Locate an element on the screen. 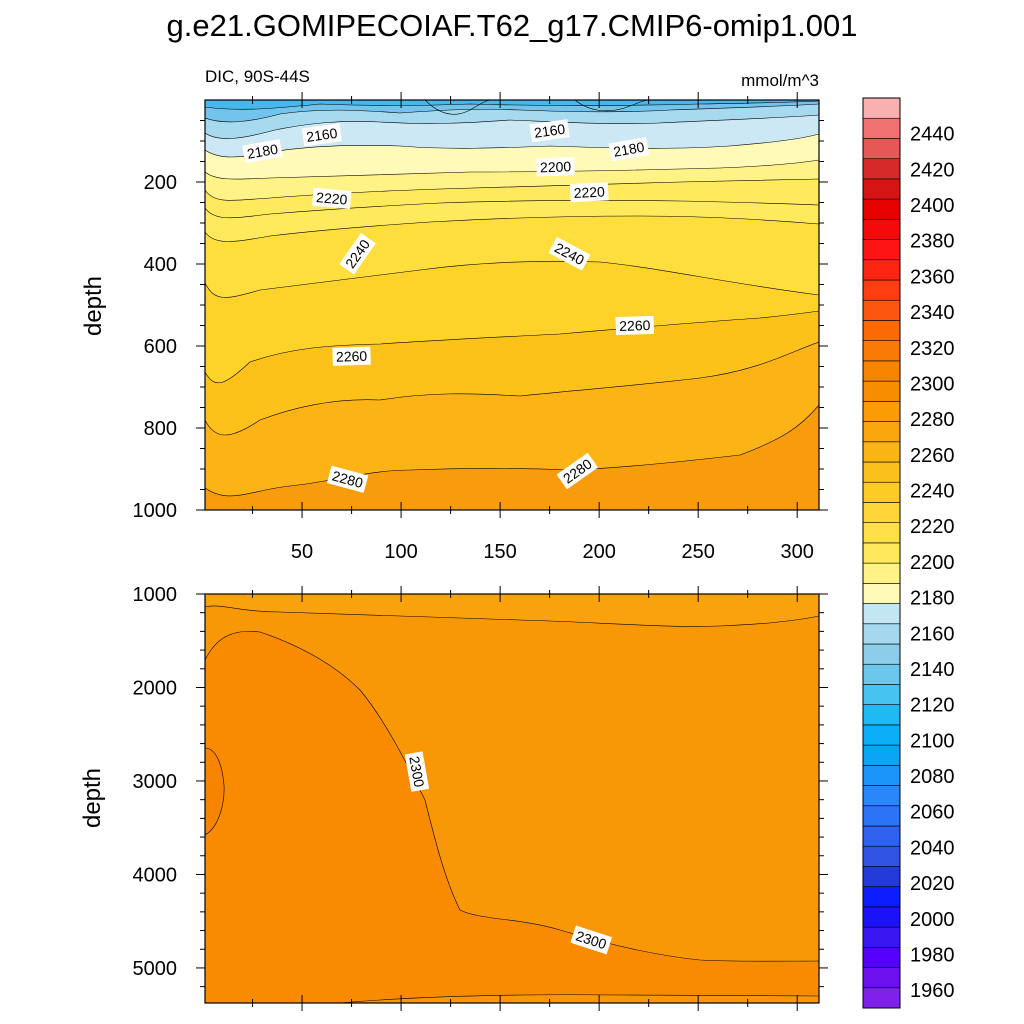  colorbar-tick-label: 2440 is located at coordinates (932, 135).